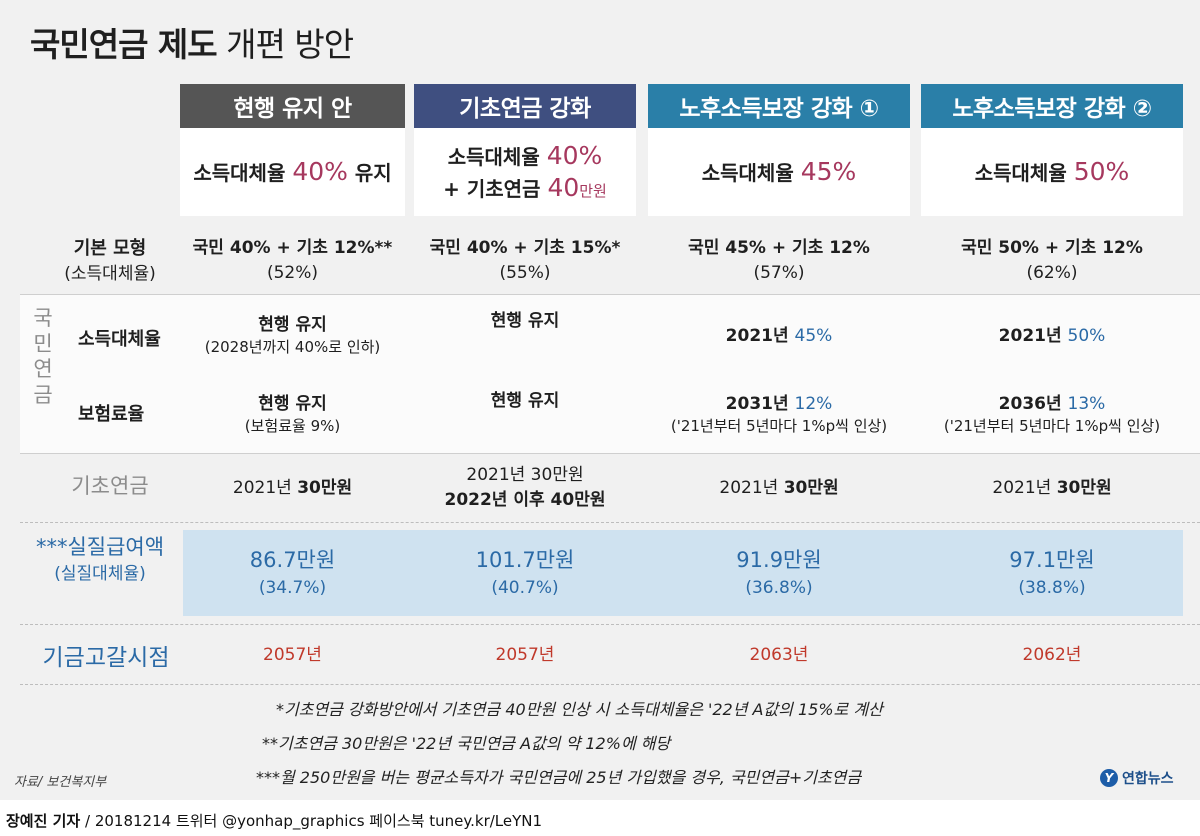 This screenshot has height=836, width=1200. Describe the element at coordinates (466, 743) in the screenshot. I see `footnote-2: **기초연금 30만원은 '22년 국민연금 A값의 약 12%에 해당` at that location.